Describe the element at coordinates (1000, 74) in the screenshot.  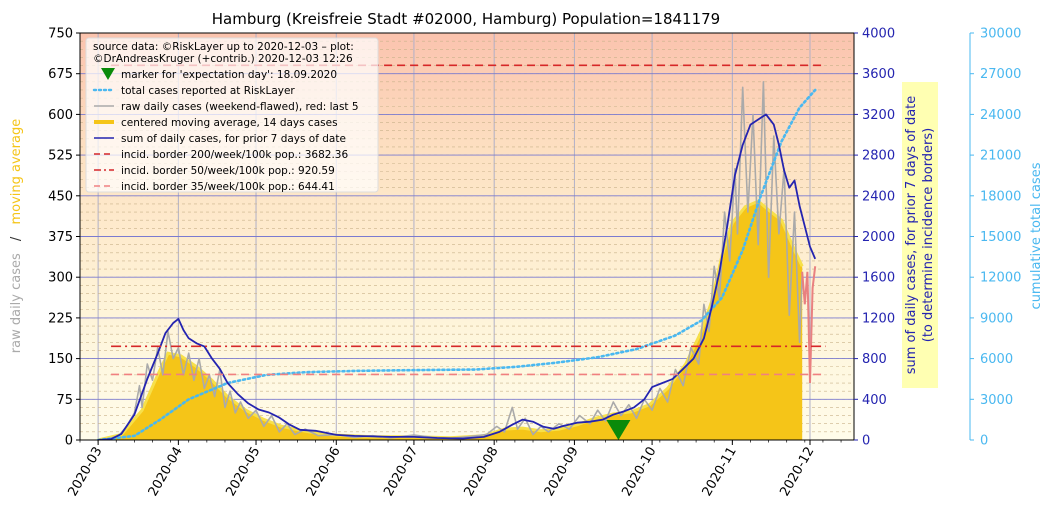
I see `cumulative-axis-tick-label: 27000` at that location.